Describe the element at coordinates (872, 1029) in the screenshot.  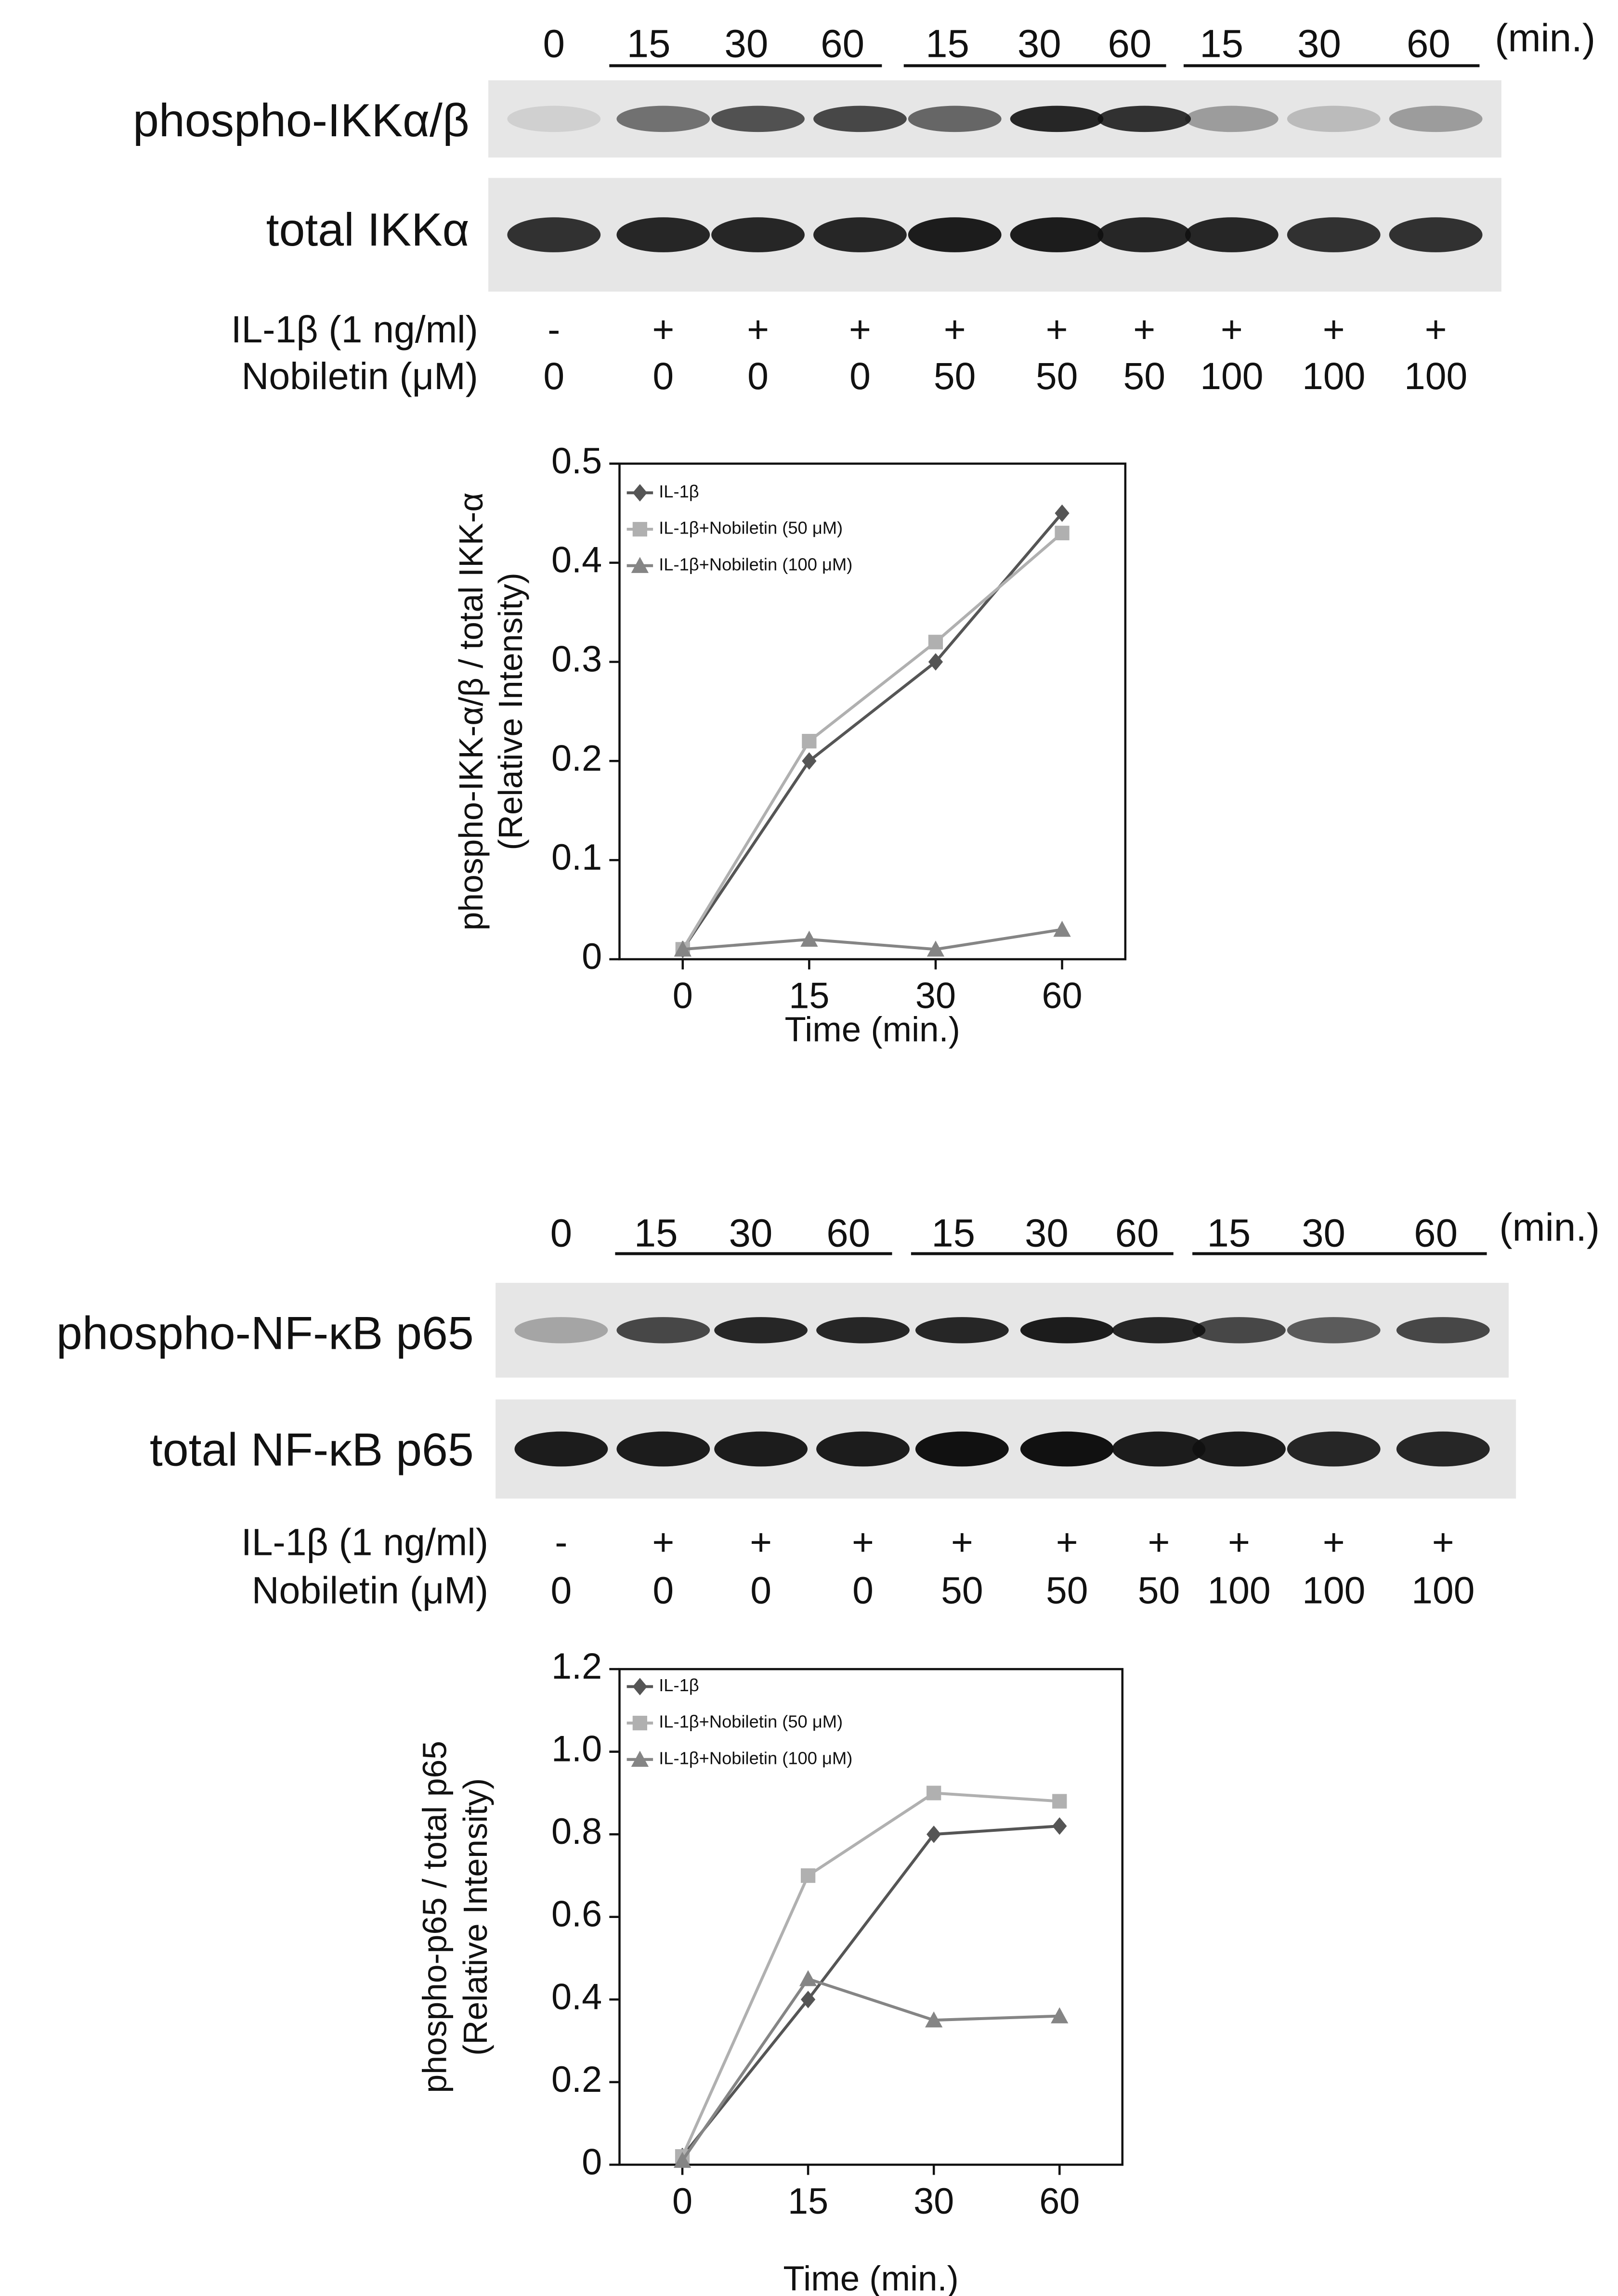
I see `x-axis-label: Time (min.)` at that location.